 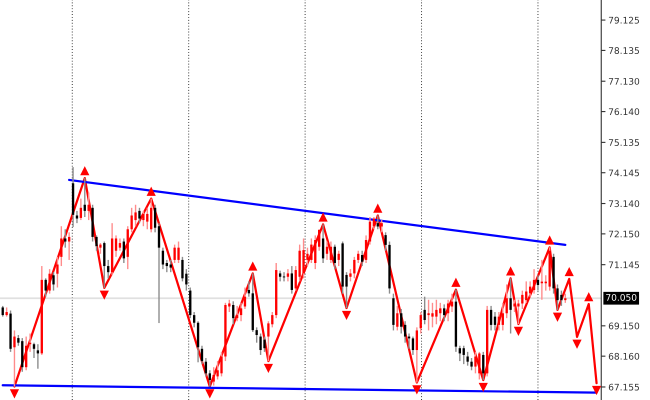 I want to click on y-tick-label: 68.160, so click(x=624, y=356).